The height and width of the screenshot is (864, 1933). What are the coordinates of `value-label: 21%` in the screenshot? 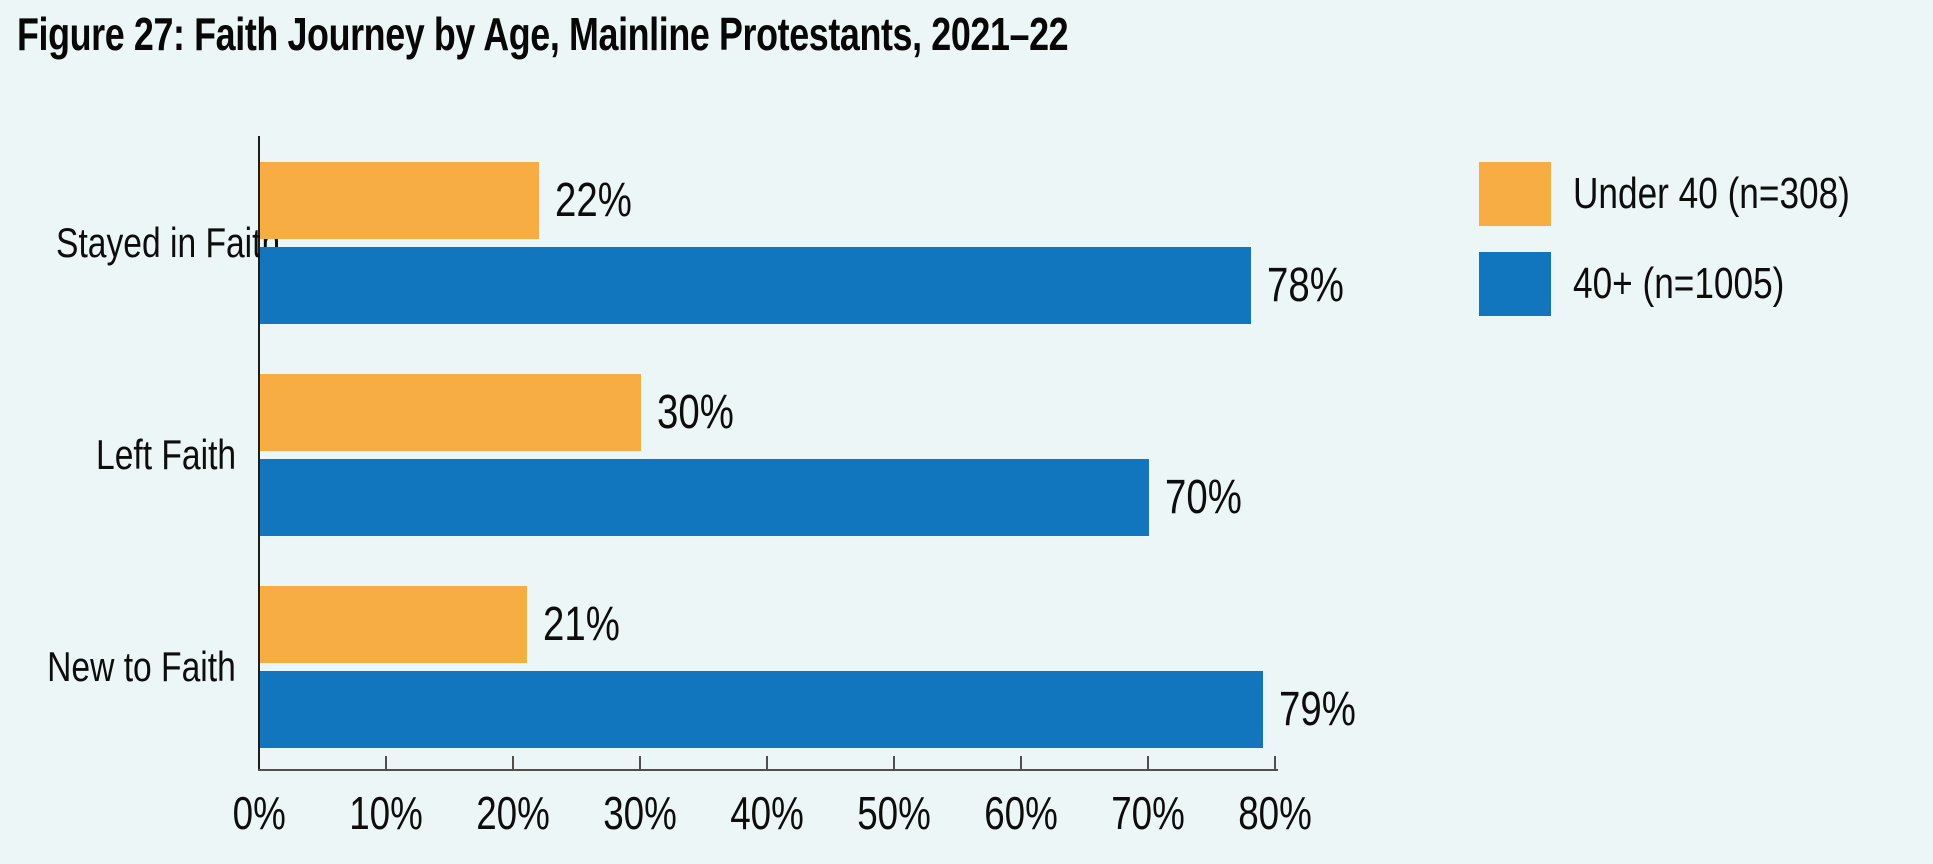 It's located at (591, 624).